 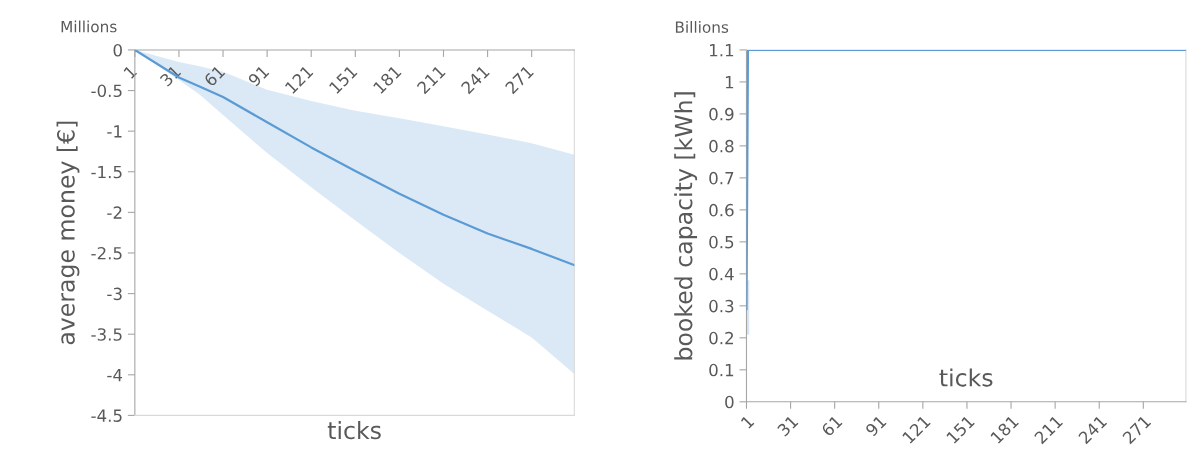 What do you see at coordinates (106, 415) in the screenshot?
I see `y-tick-label: -4.5` at bounding box center [106, 415].